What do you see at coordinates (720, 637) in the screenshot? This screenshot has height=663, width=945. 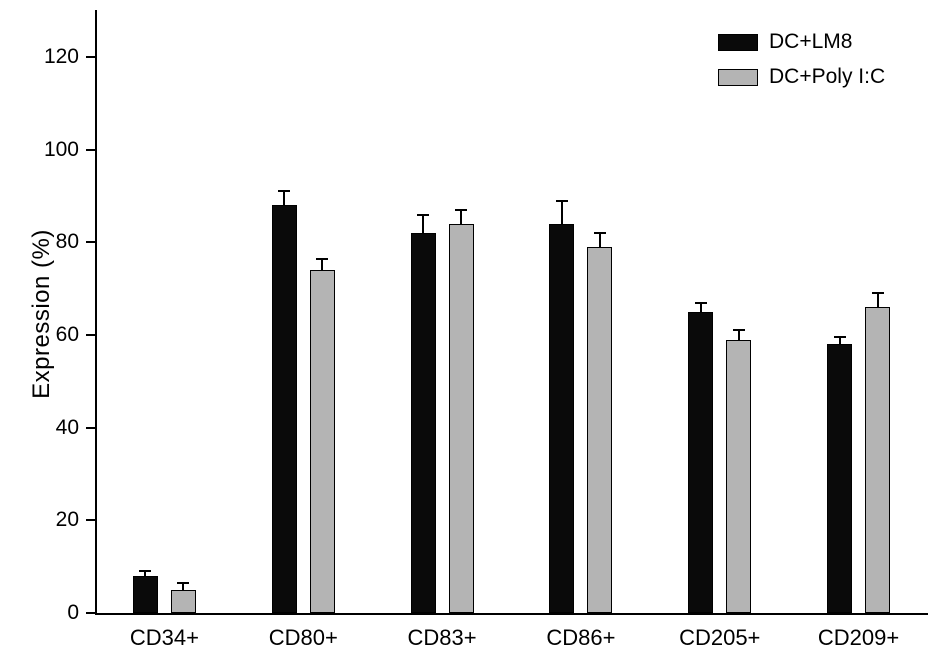 I see `x-category-label: CD205+` at bounding box center [720, 637].